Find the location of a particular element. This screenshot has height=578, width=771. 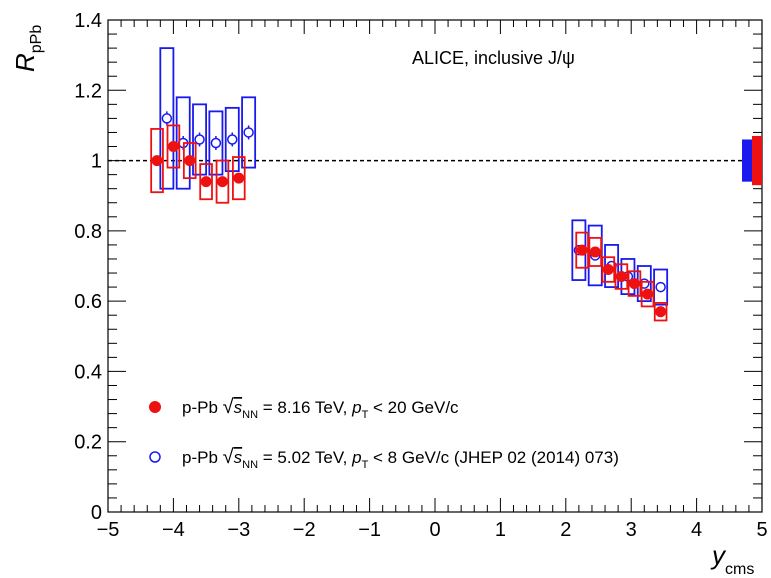

x-tick-label: 0 is located at coordinates (434, 530).